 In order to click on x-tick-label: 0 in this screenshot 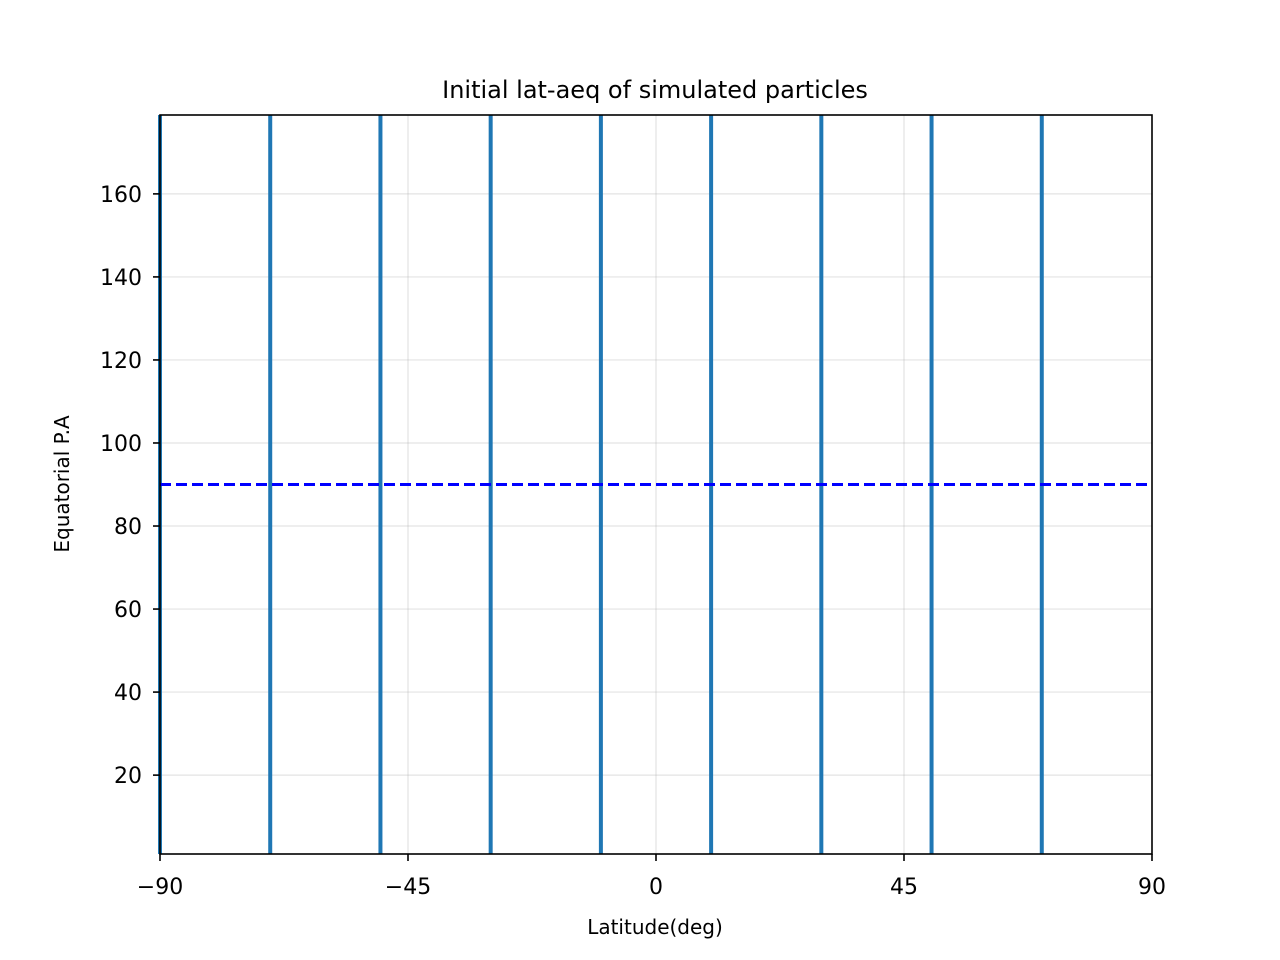, I will do `click(656, 887)`.